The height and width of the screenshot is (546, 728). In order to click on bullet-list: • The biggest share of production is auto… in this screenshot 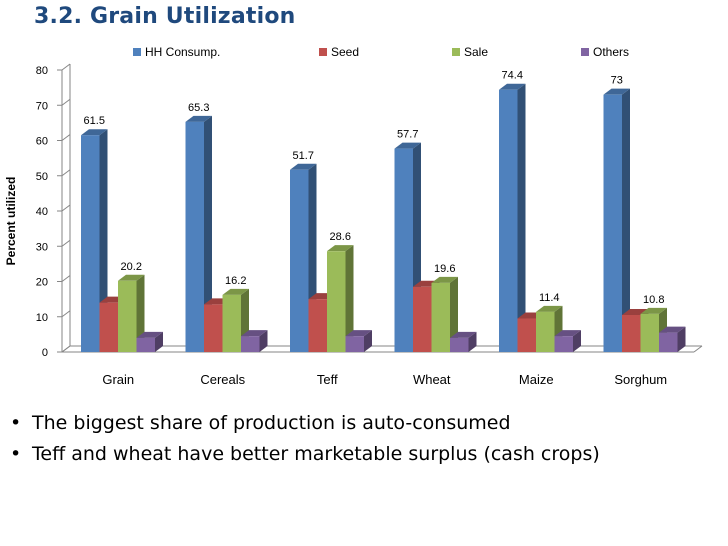, I will do `click(305, 443)`.